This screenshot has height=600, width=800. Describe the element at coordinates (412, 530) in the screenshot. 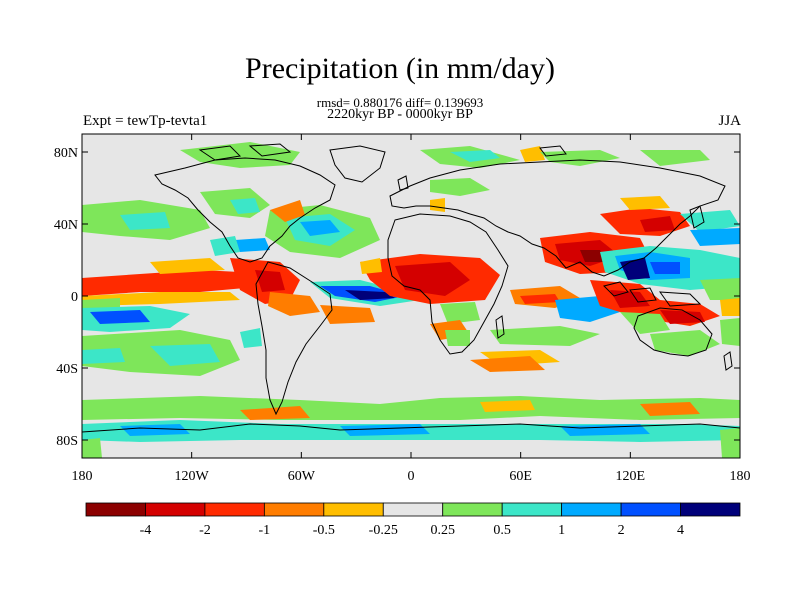

I see `colorbar-labels: -4 -2 -1 -0.5 -0.25 0.25 0.5 1 2 4` at that location.